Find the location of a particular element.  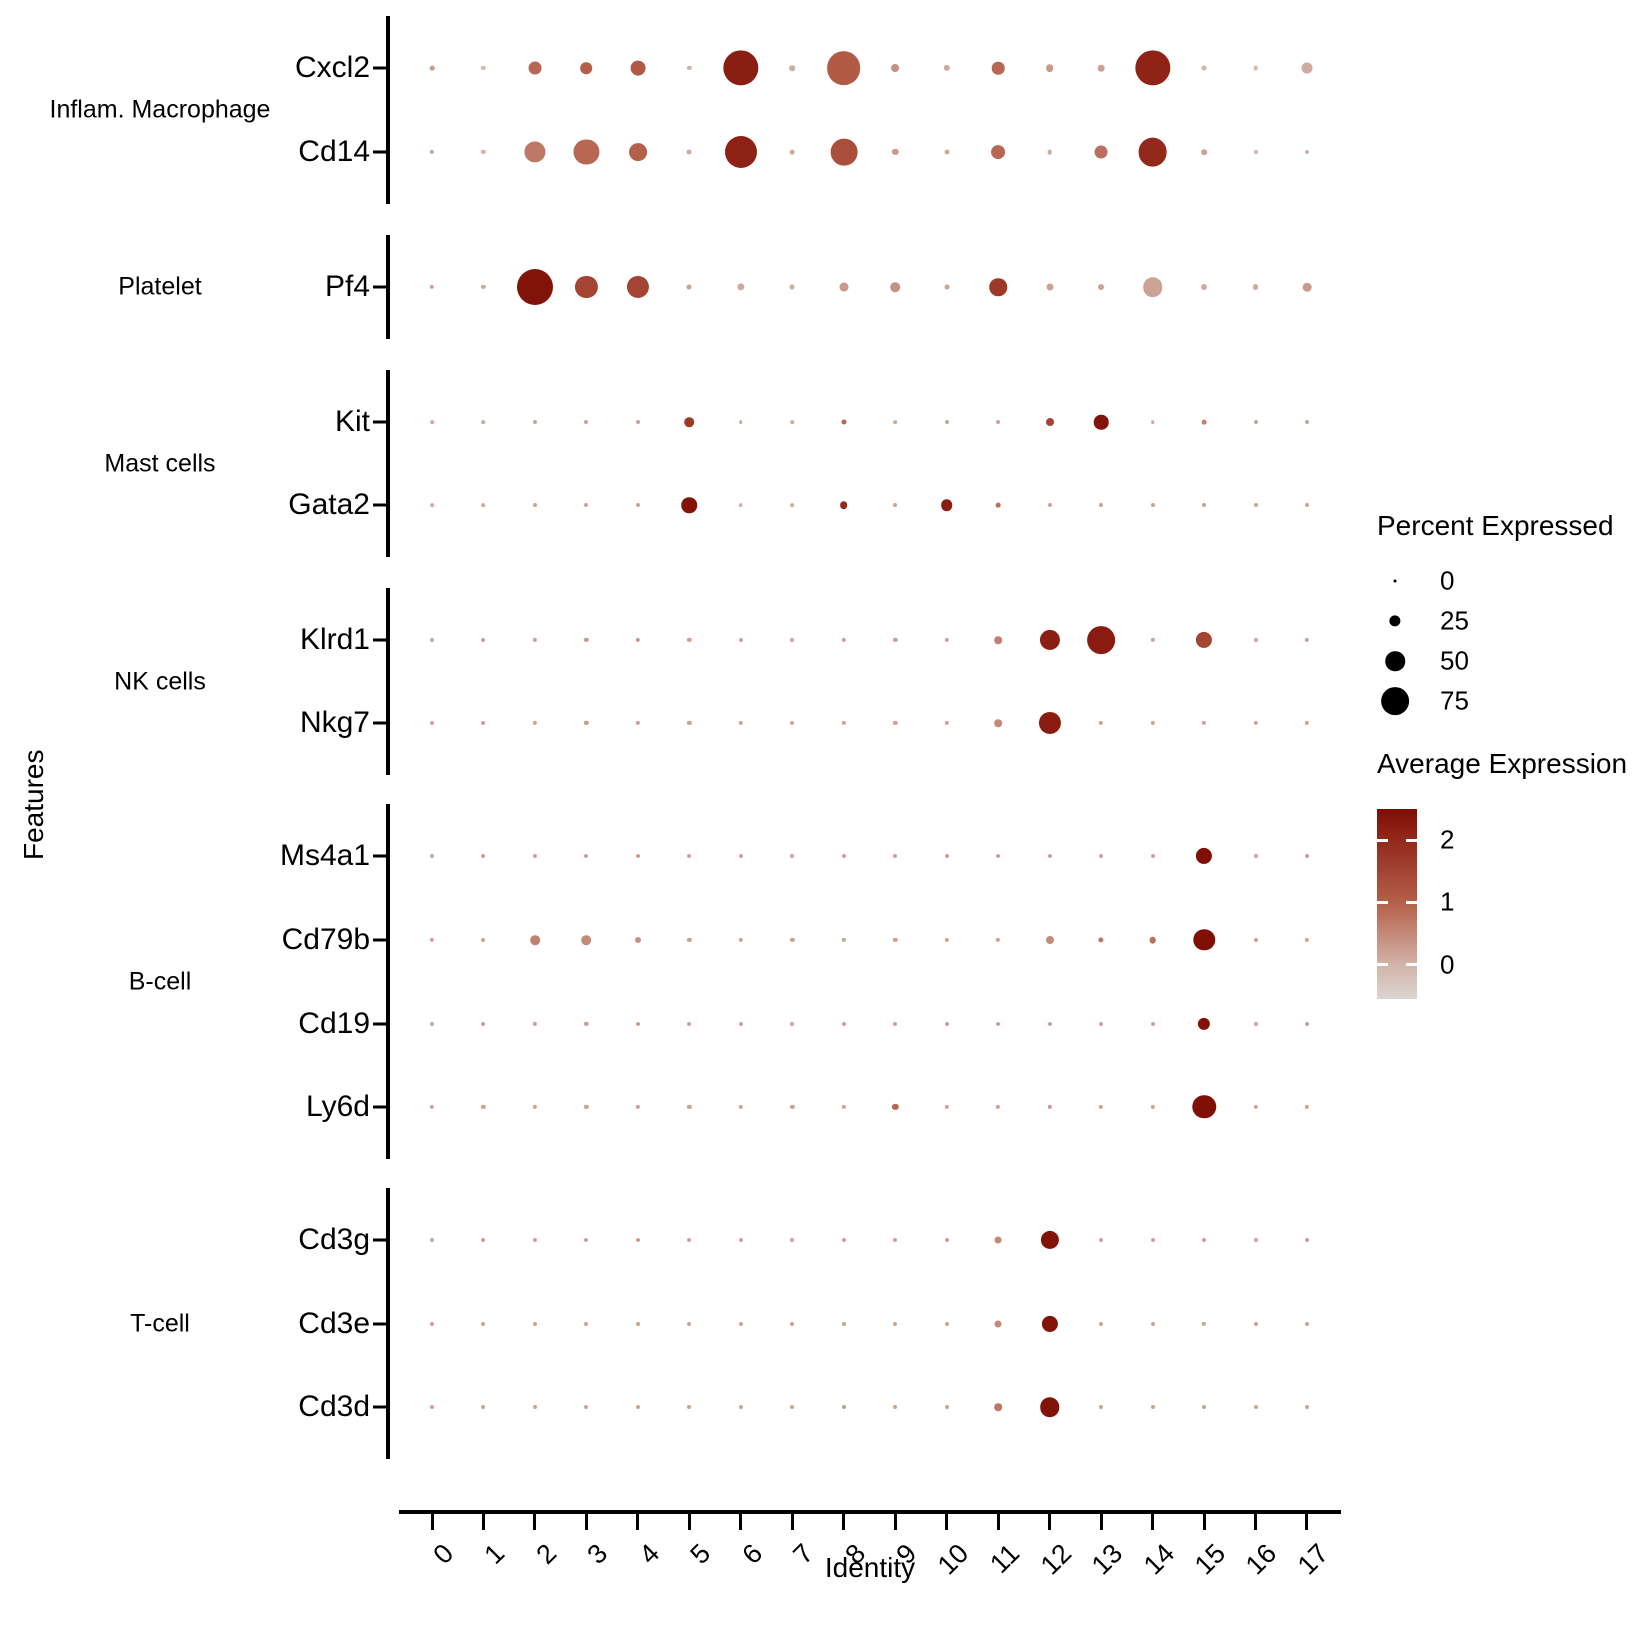

x-tick-label: 3 is located at coordinates (597, 1554).